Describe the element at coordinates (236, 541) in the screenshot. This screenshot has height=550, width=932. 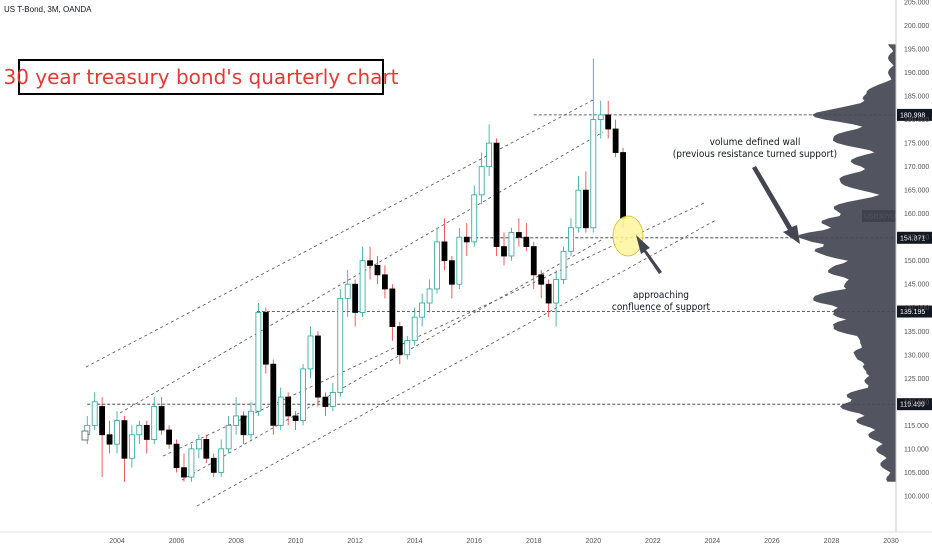
I see `time-tick-label: 2008` at that location.